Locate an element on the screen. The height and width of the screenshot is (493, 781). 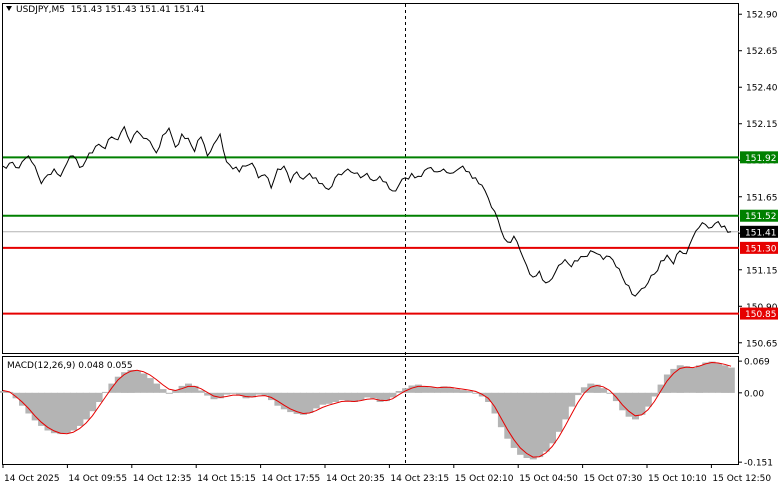
time-axis-label: 14 Oct 15:15 is located at coordinates (226, 479).